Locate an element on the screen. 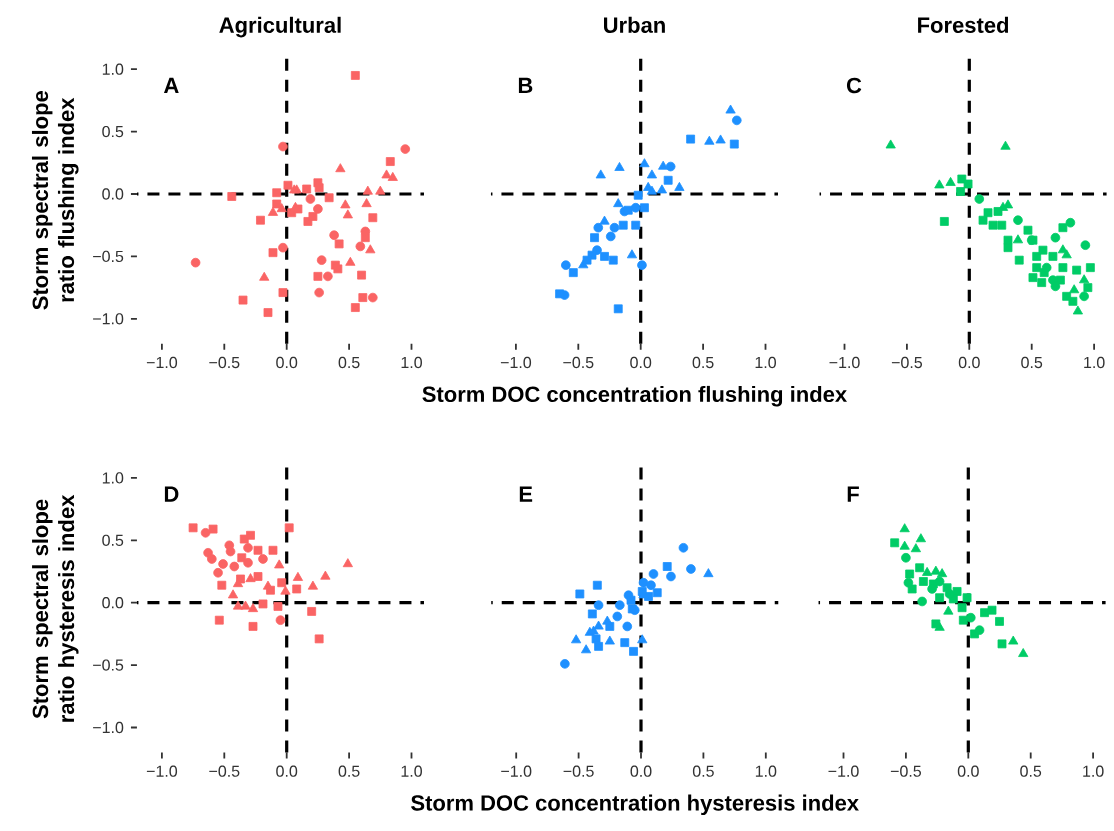  annotation: A is located at coordinates (171, 85).